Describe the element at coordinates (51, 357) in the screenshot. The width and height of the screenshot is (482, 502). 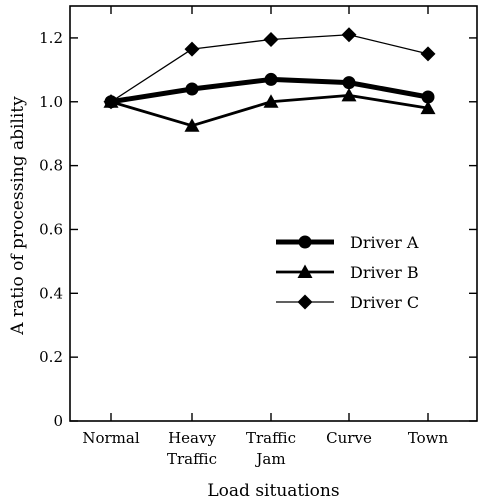
I see `y-tick-label: 0.2` at that location.